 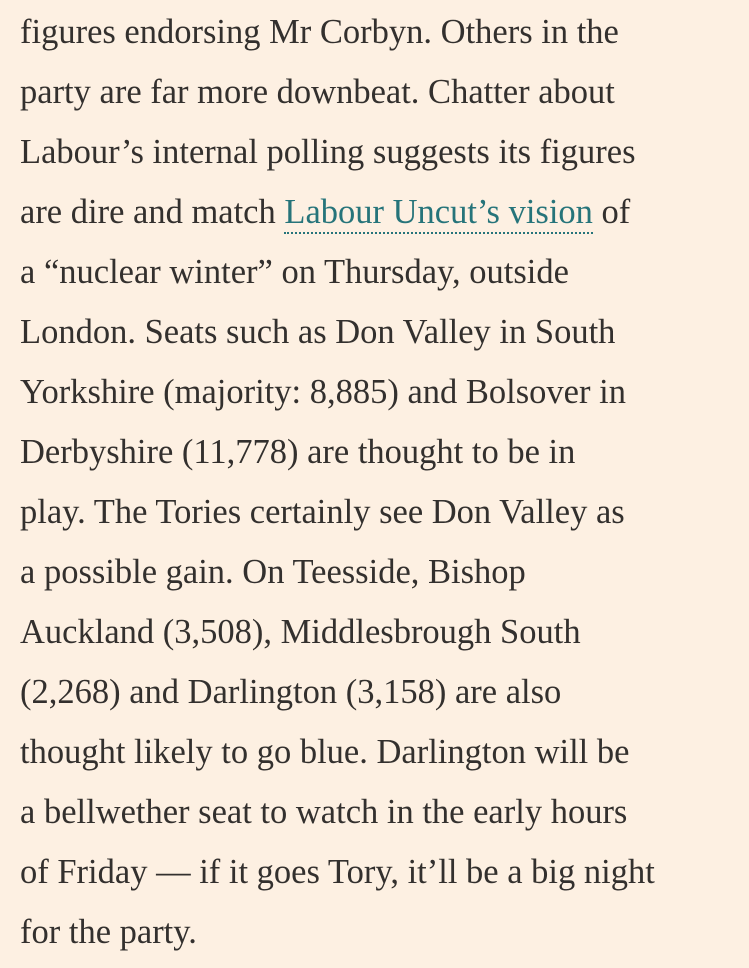 I want to click on article-line-16: for the party., so click(x=108, y=932).